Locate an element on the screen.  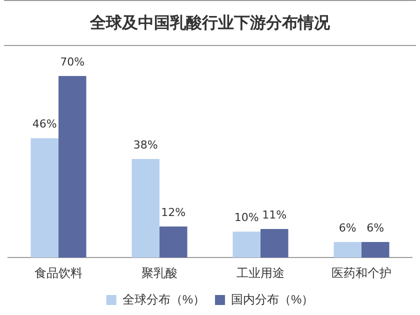
legend-label: 国内分布（%） is located at coordinates (272, 299).